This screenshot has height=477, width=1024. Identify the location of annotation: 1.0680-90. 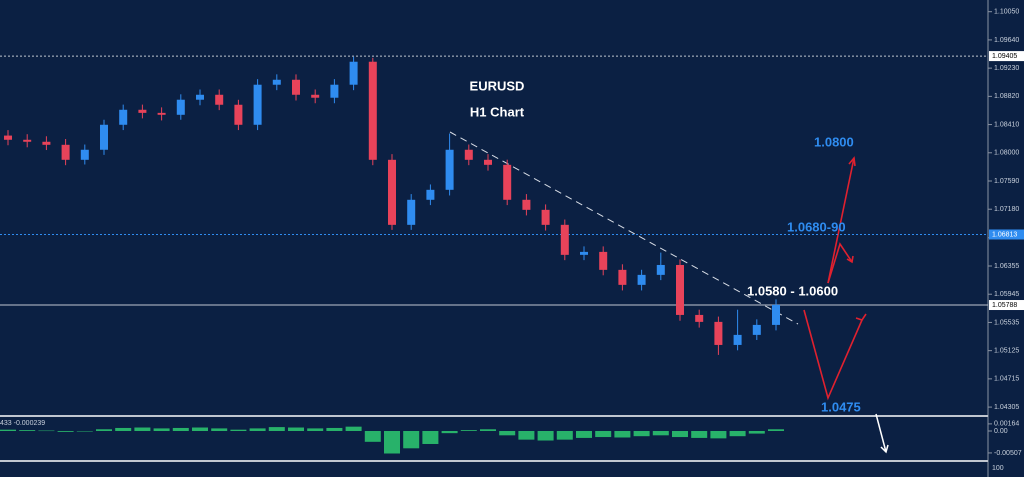
(816, 226).